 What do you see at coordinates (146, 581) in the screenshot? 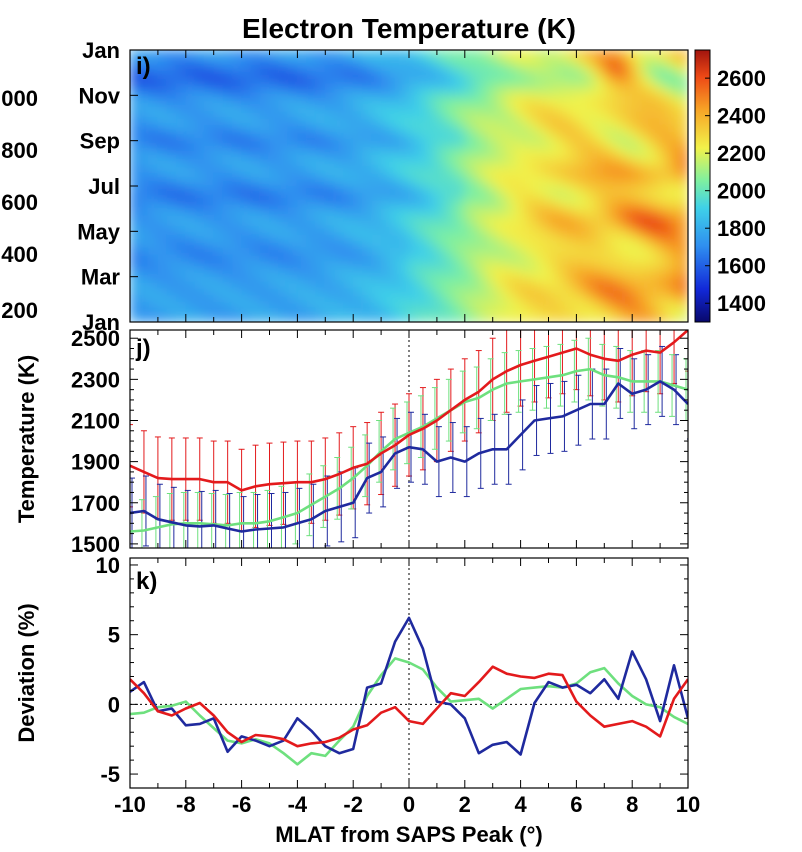
I see `panel-label-k: k)` at bounding box center [146, 581].